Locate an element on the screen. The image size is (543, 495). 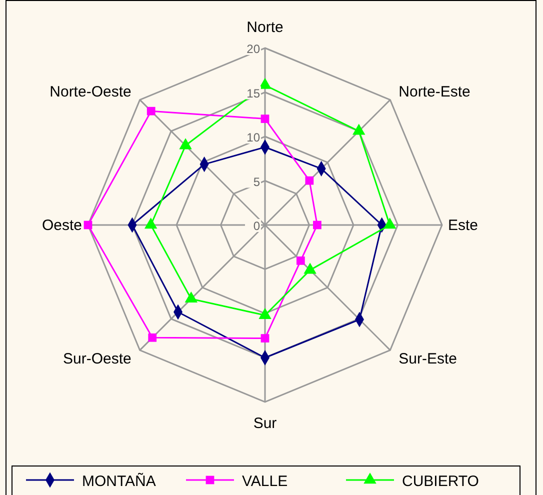
legend-label: CUBIERTO is located at coordinates (440, 481).